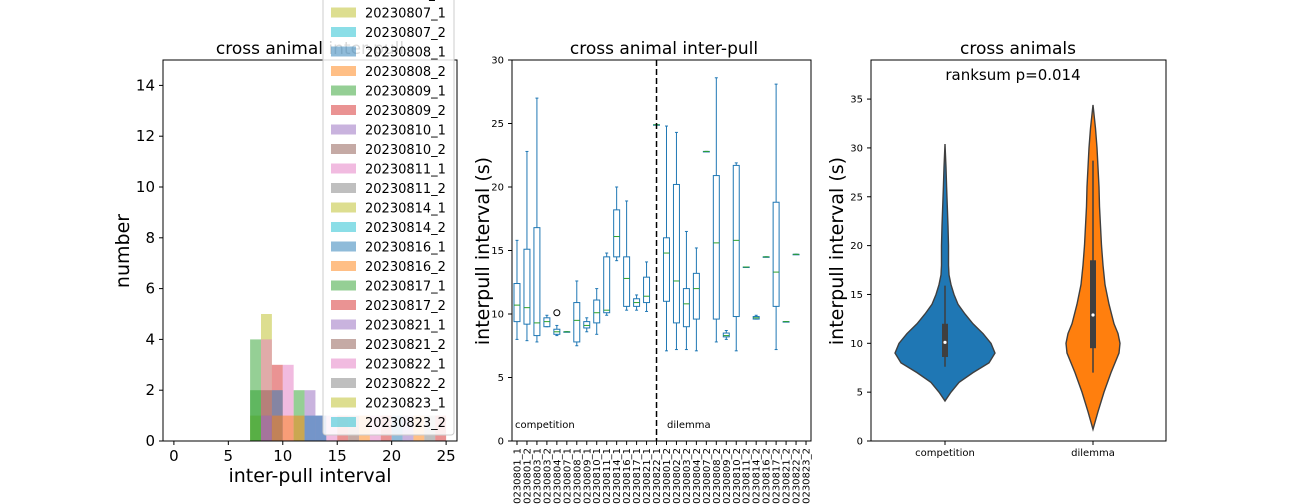 The width and height of the screenshot is (1296, 504). I want to click on y-tick-label: 25, so click(497, 124).